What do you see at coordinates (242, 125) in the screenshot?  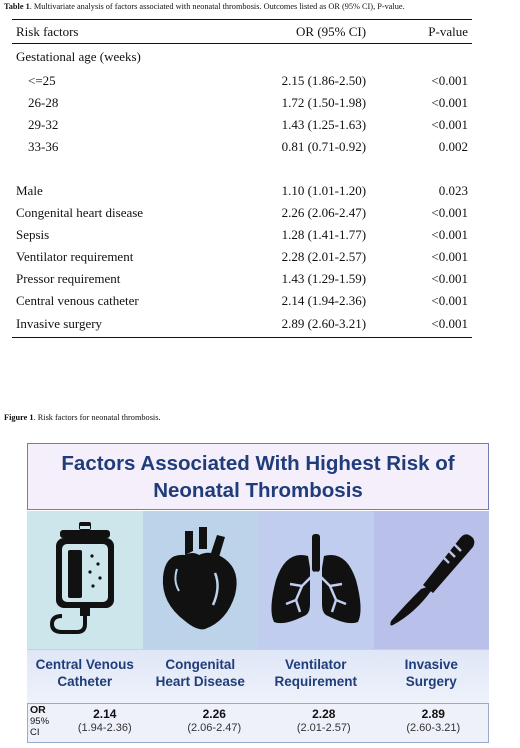 I see `table-row: 29-32 1.43 (1.25-1.63) <0.001` at bounding box center [242, 125].